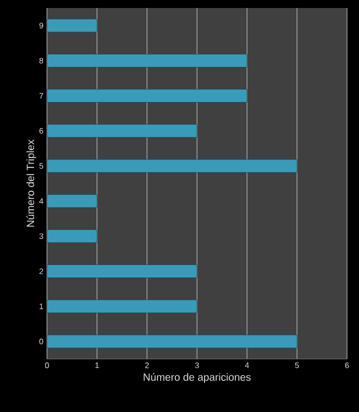 The image size is (359, 412). Describe the element at coordinates (197, 378) in the screenshot. I see `x-axis-title: Número de apariciones` at that location.